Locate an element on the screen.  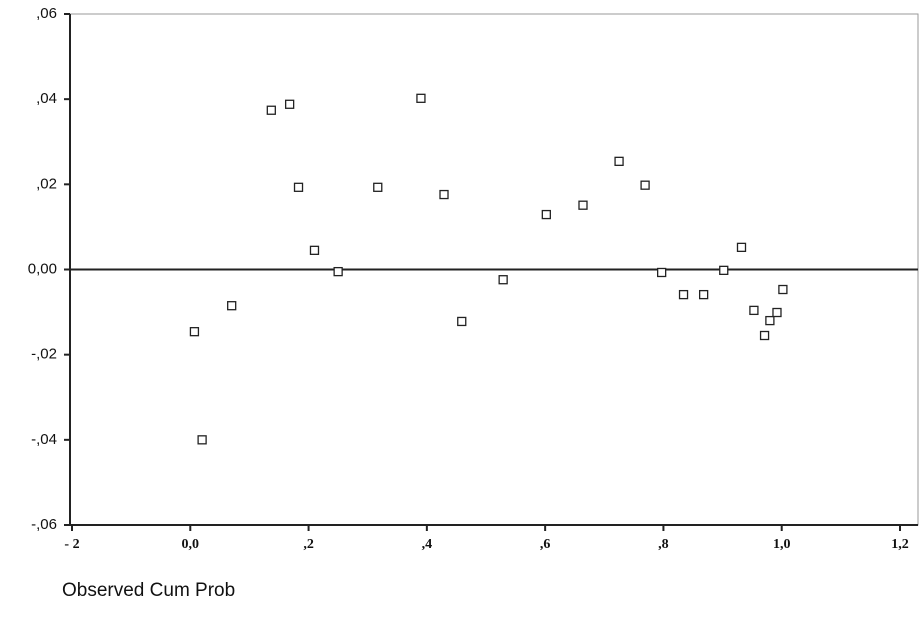
y-tick-label: ,04 is located at coordinates (46, 98).